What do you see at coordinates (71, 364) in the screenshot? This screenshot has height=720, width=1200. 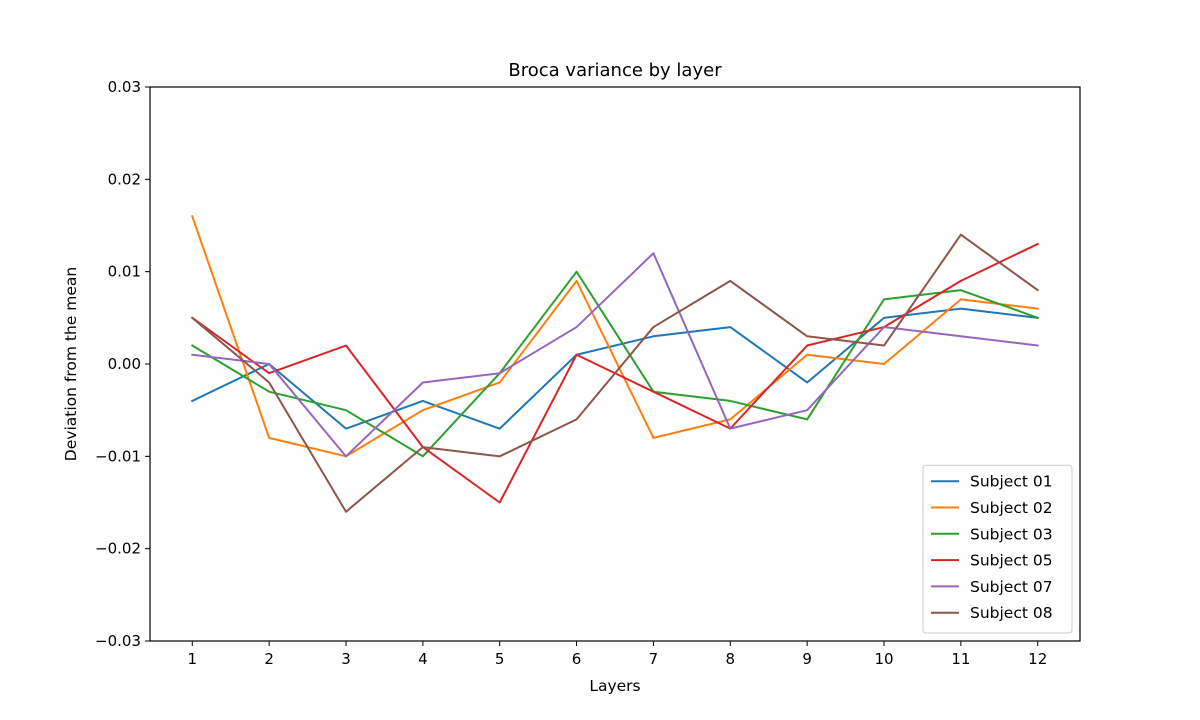 I see `y-axis-label: Deviation from the mean` at bounding box center [71, 364].